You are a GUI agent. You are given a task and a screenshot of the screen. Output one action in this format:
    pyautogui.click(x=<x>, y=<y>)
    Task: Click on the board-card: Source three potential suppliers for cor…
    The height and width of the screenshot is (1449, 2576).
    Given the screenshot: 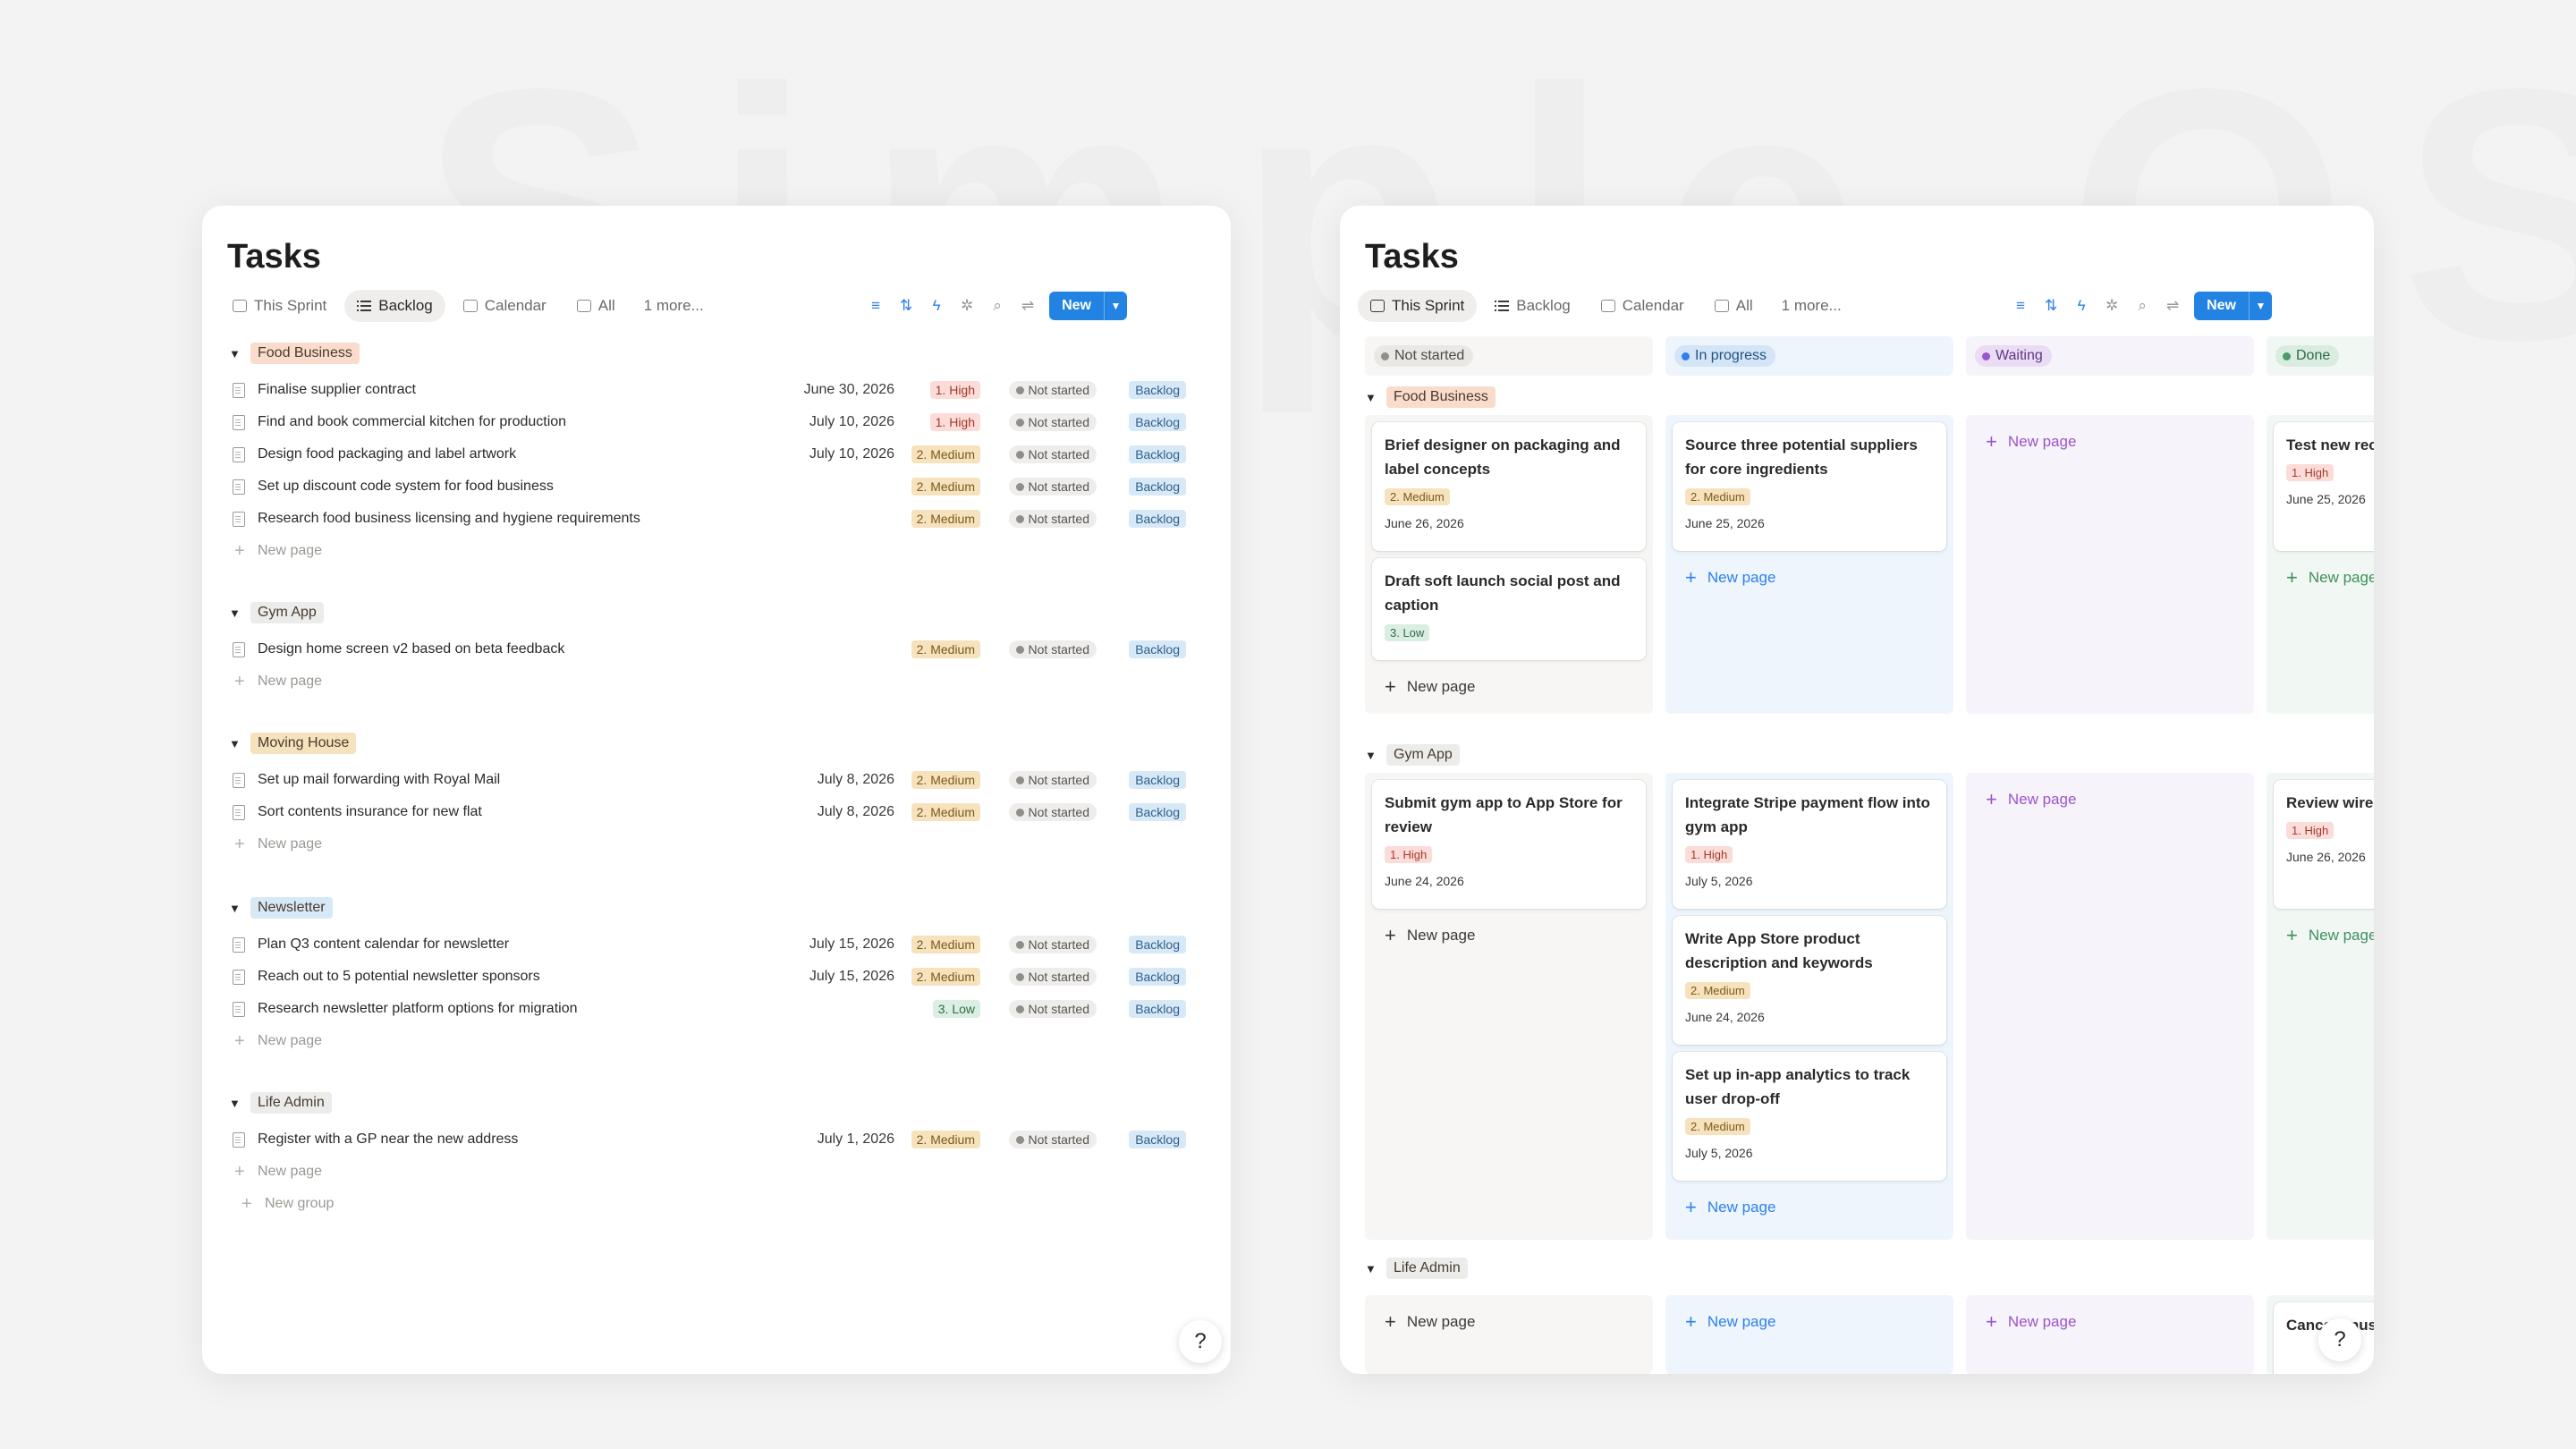 What is the action you would take?
    pyautogui.click(x=1809, y=486)
    